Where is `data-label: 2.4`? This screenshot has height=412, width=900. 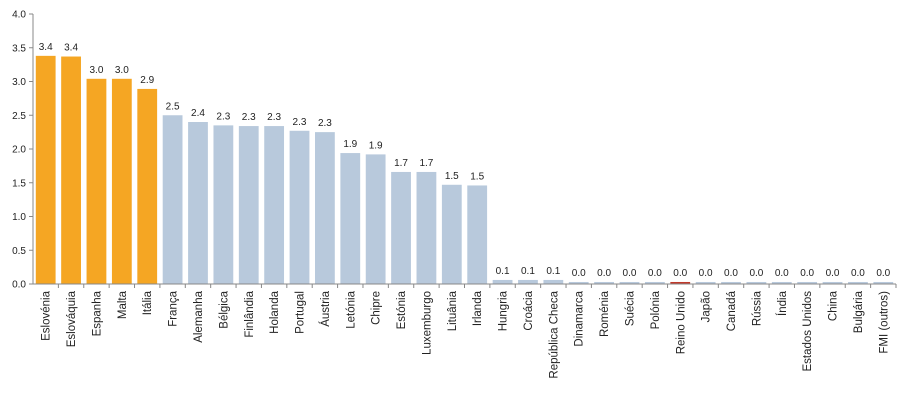
data-label: 2.4 is located at coordinates (198, 113).